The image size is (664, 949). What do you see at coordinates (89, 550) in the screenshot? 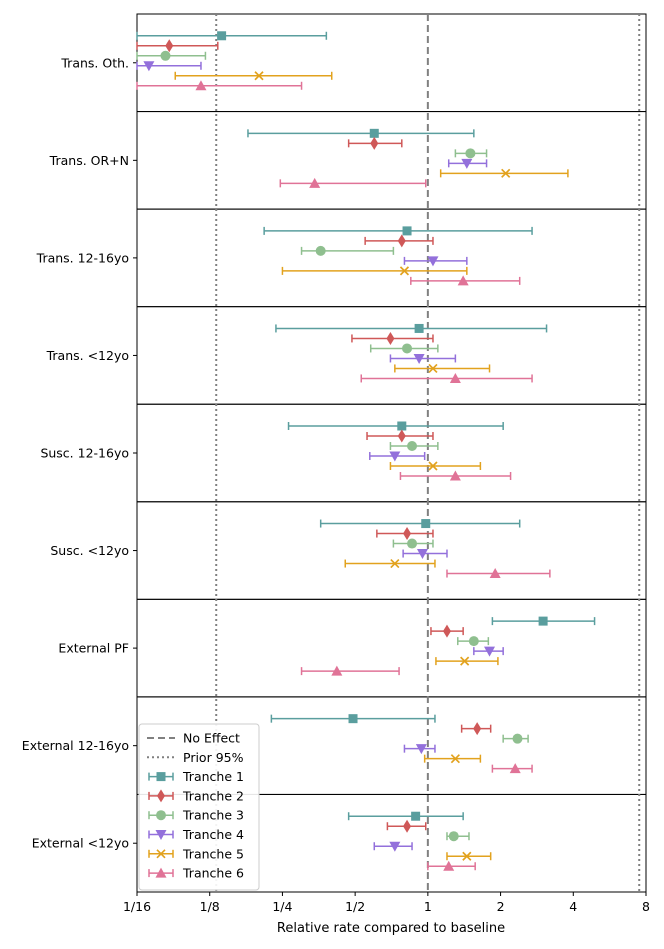
I see `panel-label: Susc. <12yo` at bounding box center [89, 550].